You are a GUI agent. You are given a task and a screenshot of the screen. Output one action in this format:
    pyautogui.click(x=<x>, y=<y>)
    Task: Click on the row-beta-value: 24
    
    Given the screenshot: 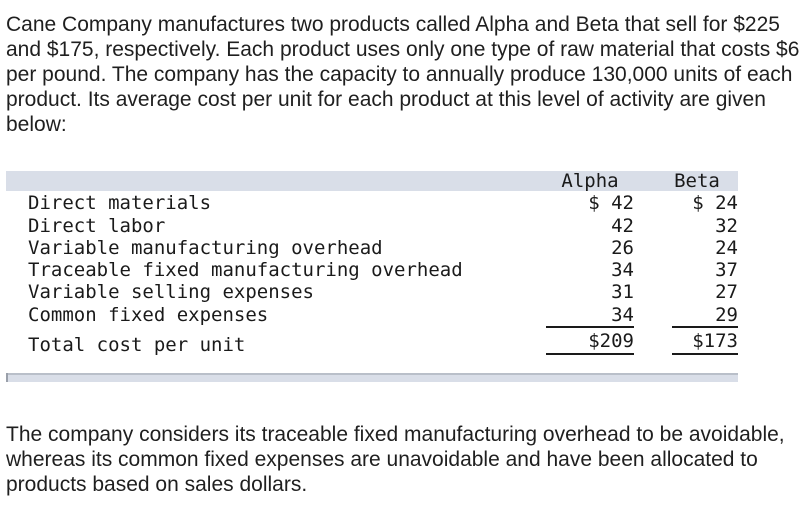 What is the action you would take?
    pyautogui.click(x=726, y=248)
    